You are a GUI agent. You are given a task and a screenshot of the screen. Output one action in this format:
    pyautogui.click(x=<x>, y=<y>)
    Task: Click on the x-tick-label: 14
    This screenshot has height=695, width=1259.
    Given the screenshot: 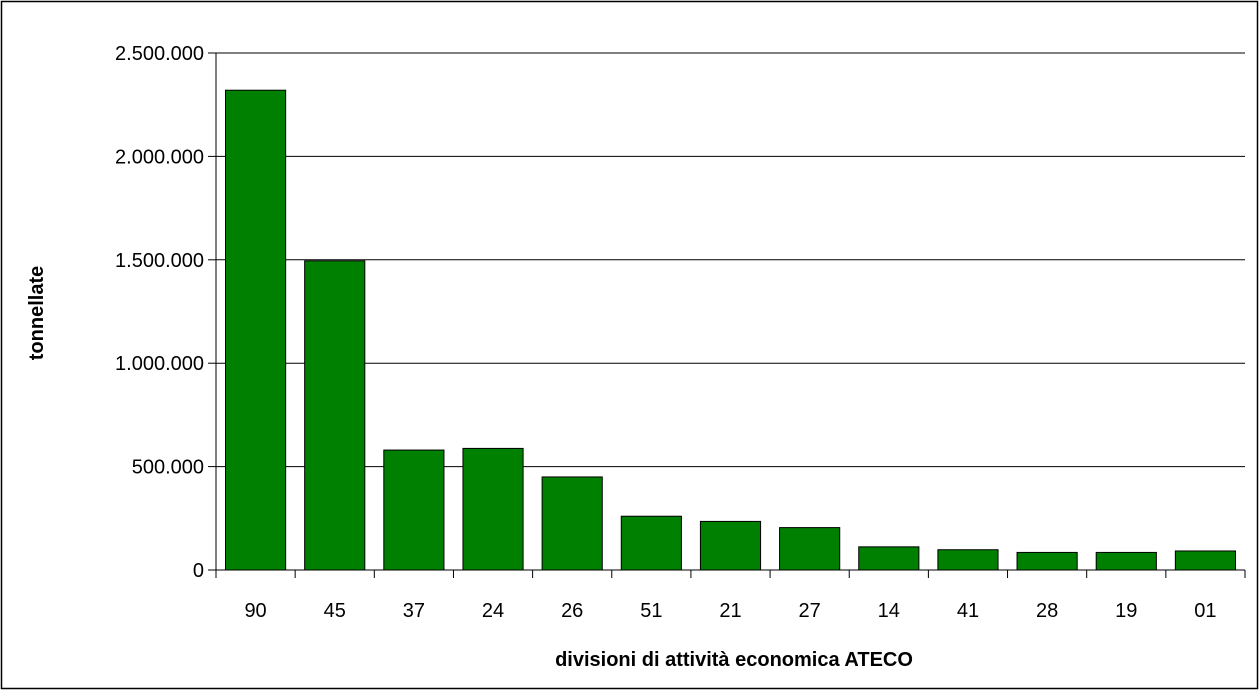 What is the action you would take?
    pyautogui.click(x=889, y=611)
    